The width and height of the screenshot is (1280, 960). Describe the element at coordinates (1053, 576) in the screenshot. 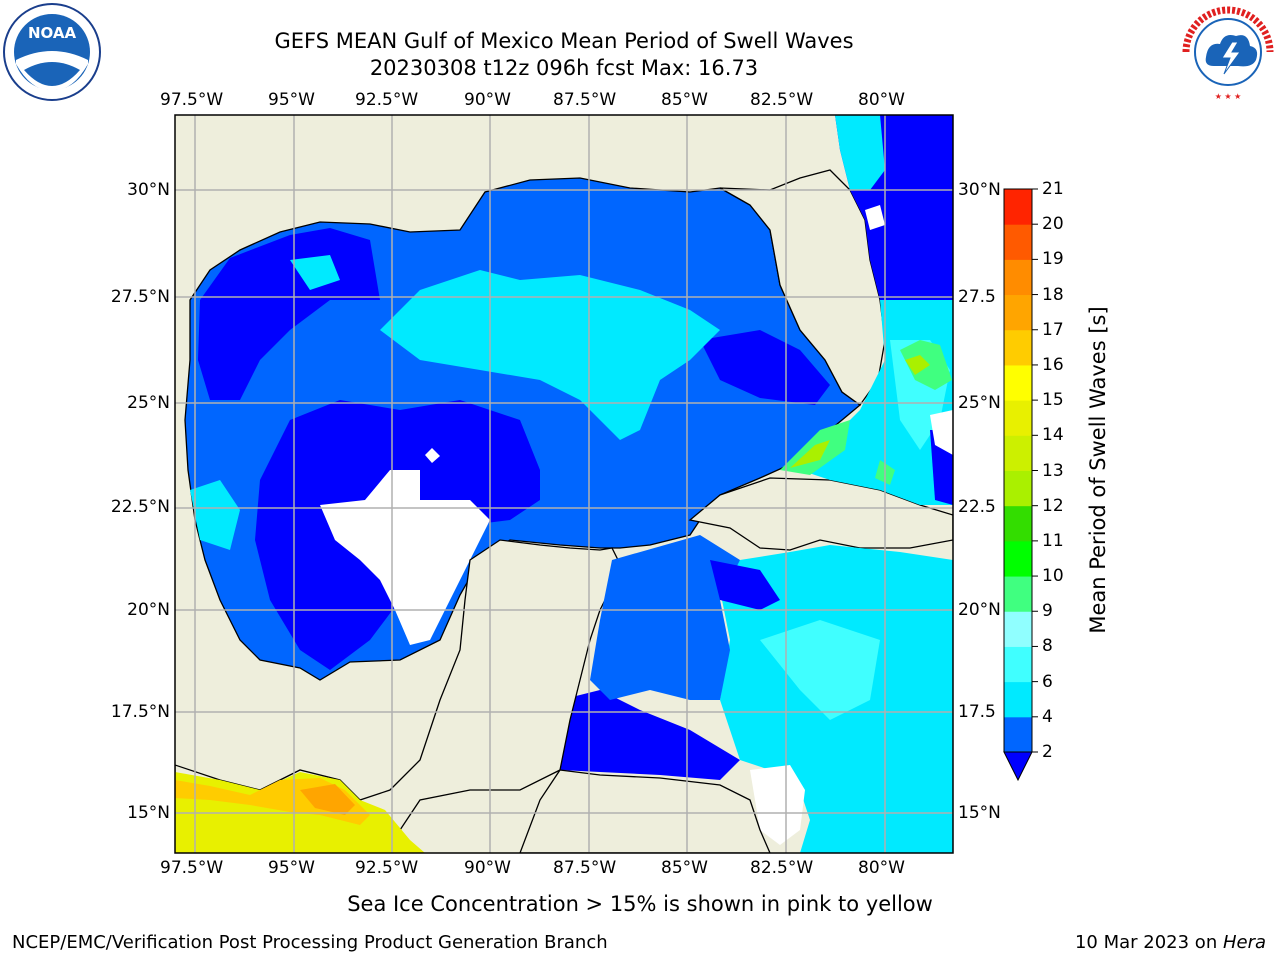

I see `colorbar-tick-label: 10` at that location.